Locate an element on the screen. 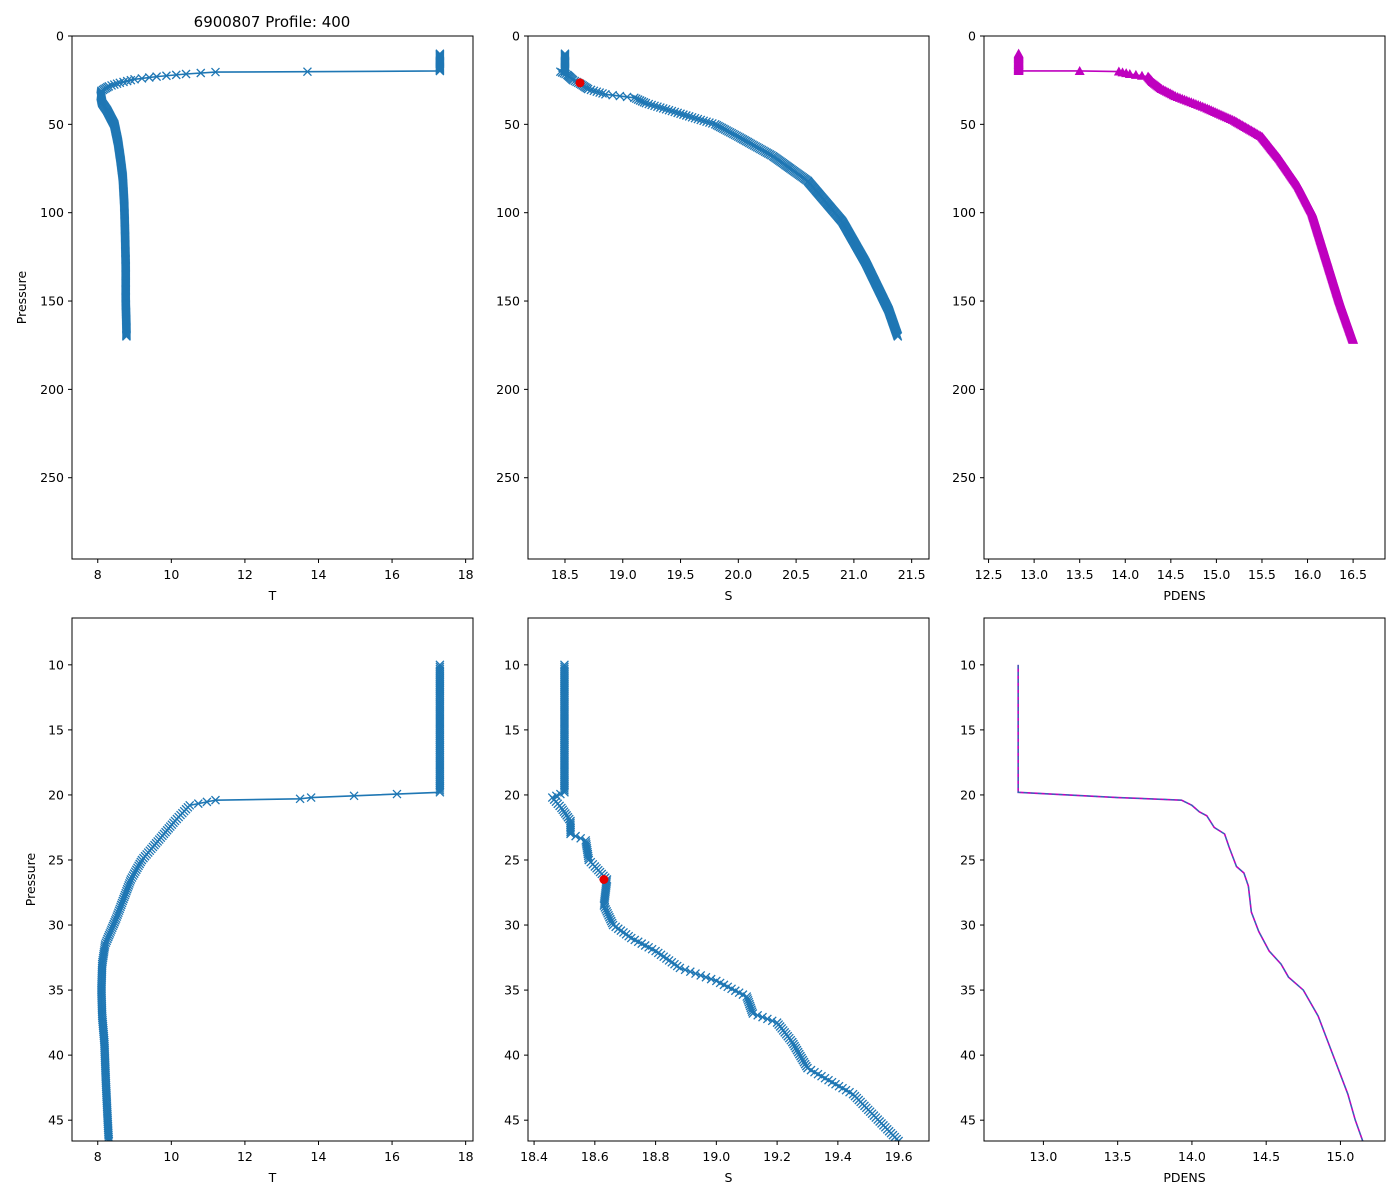  y-tick-label: 45 is located at coordinates (56, 1120).